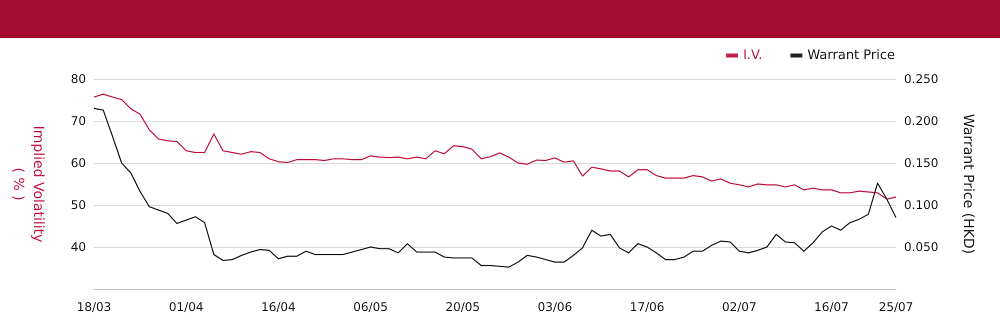 This screenshot has width=1000, height=324. I want to click on x-tick-label: 03/06, so click(555, 307).